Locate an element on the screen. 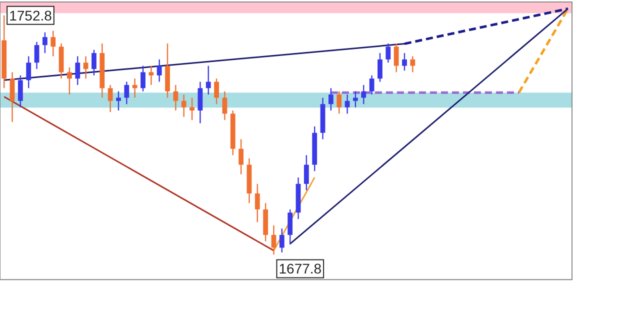  annotation: 1677.8 is located at coordinates (300, 268).